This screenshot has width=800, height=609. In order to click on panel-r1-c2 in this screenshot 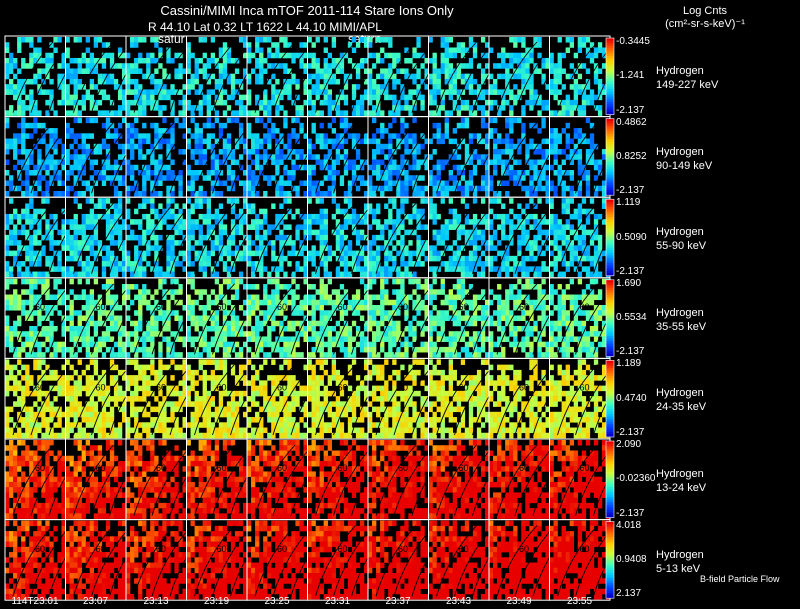, I will do `click(168, 157)`.